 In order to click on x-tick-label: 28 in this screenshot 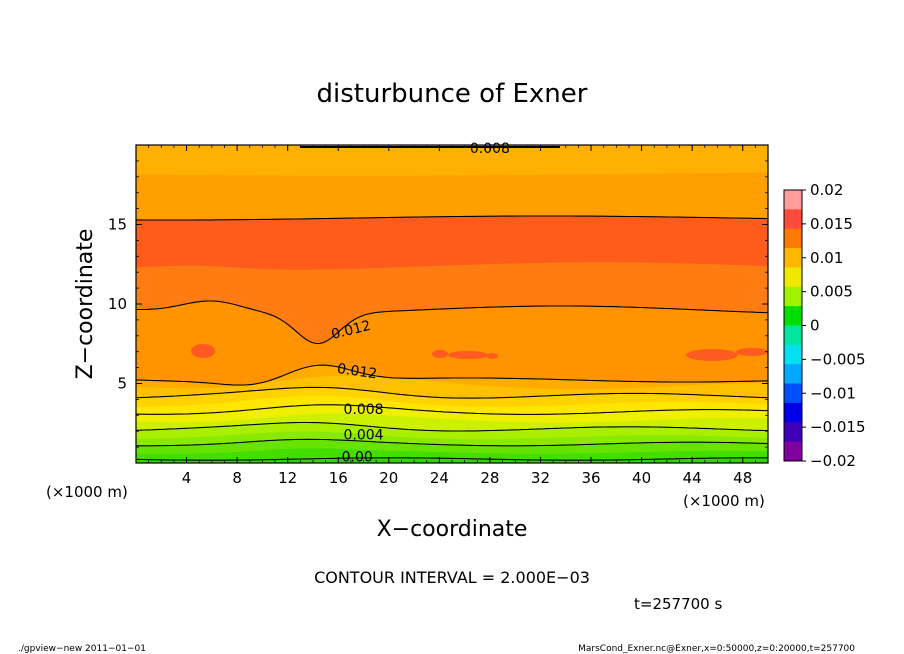, I will do `click(489, 478)`.